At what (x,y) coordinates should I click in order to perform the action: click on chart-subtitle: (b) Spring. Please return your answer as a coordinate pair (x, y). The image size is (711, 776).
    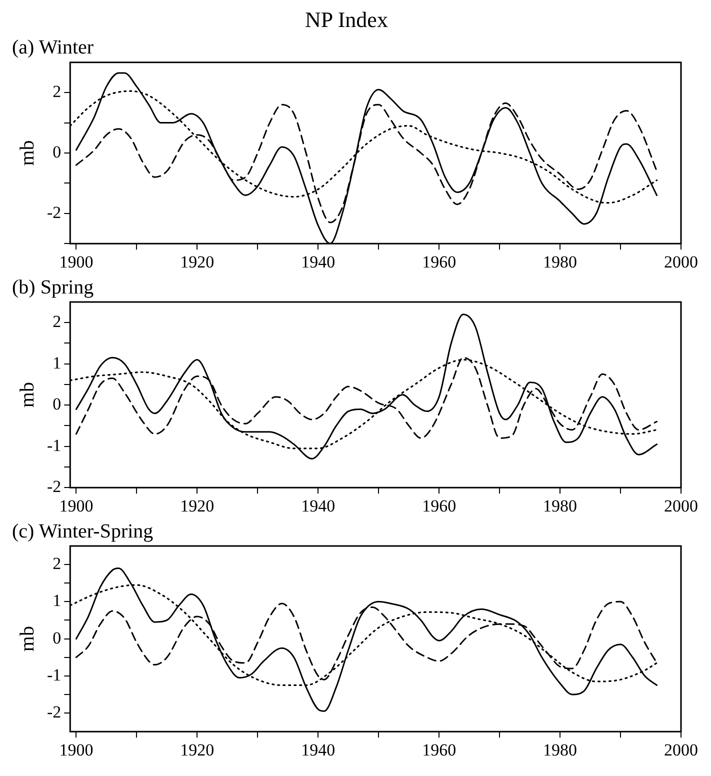
    Looking at the image, I should click on (53, 287).